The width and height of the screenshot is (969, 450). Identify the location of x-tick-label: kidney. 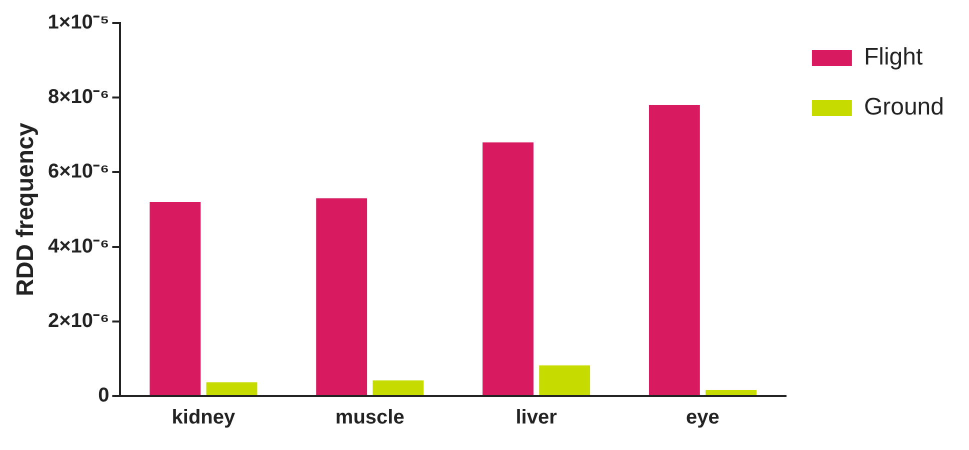
(204, 417).